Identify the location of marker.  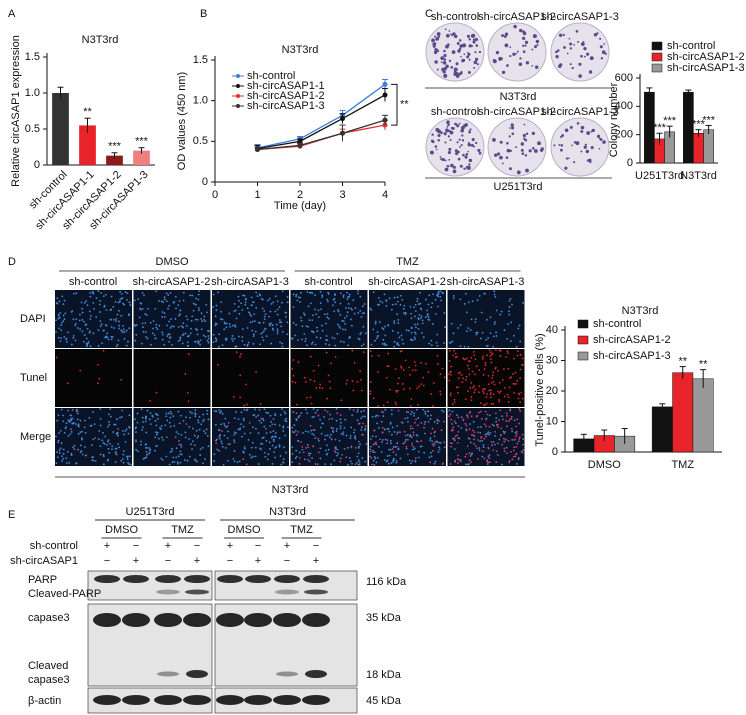
(342, 133).